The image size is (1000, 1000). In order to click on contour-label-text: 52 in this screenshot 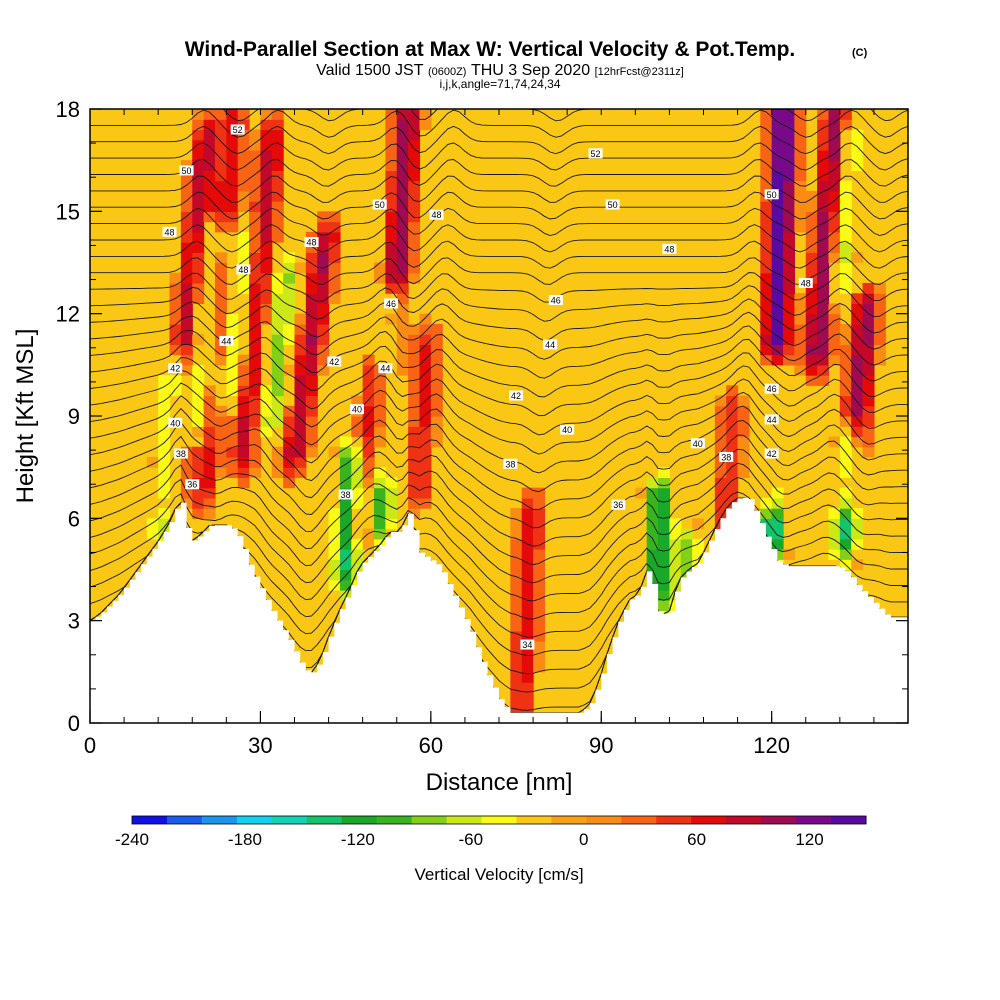, I will do `click(238, 130)`.